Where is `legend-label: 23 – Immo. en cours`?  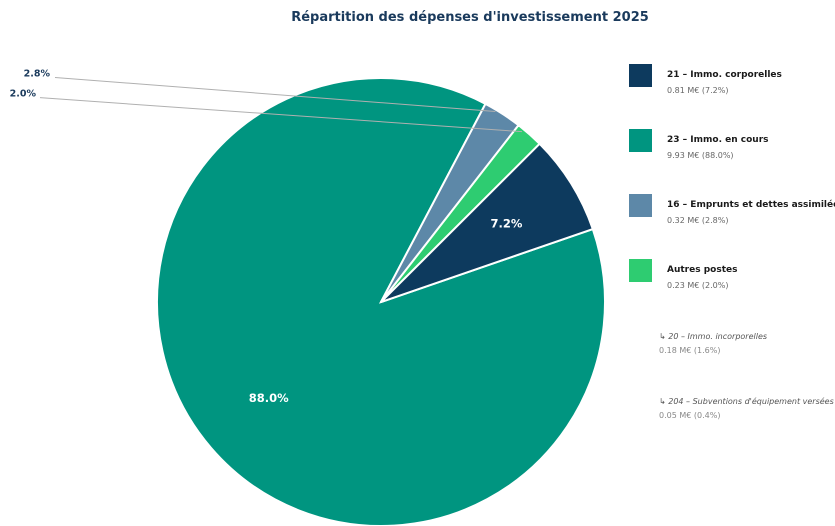
legend-label: 23 – Immo. en cours is located at coordinates (718, 140).